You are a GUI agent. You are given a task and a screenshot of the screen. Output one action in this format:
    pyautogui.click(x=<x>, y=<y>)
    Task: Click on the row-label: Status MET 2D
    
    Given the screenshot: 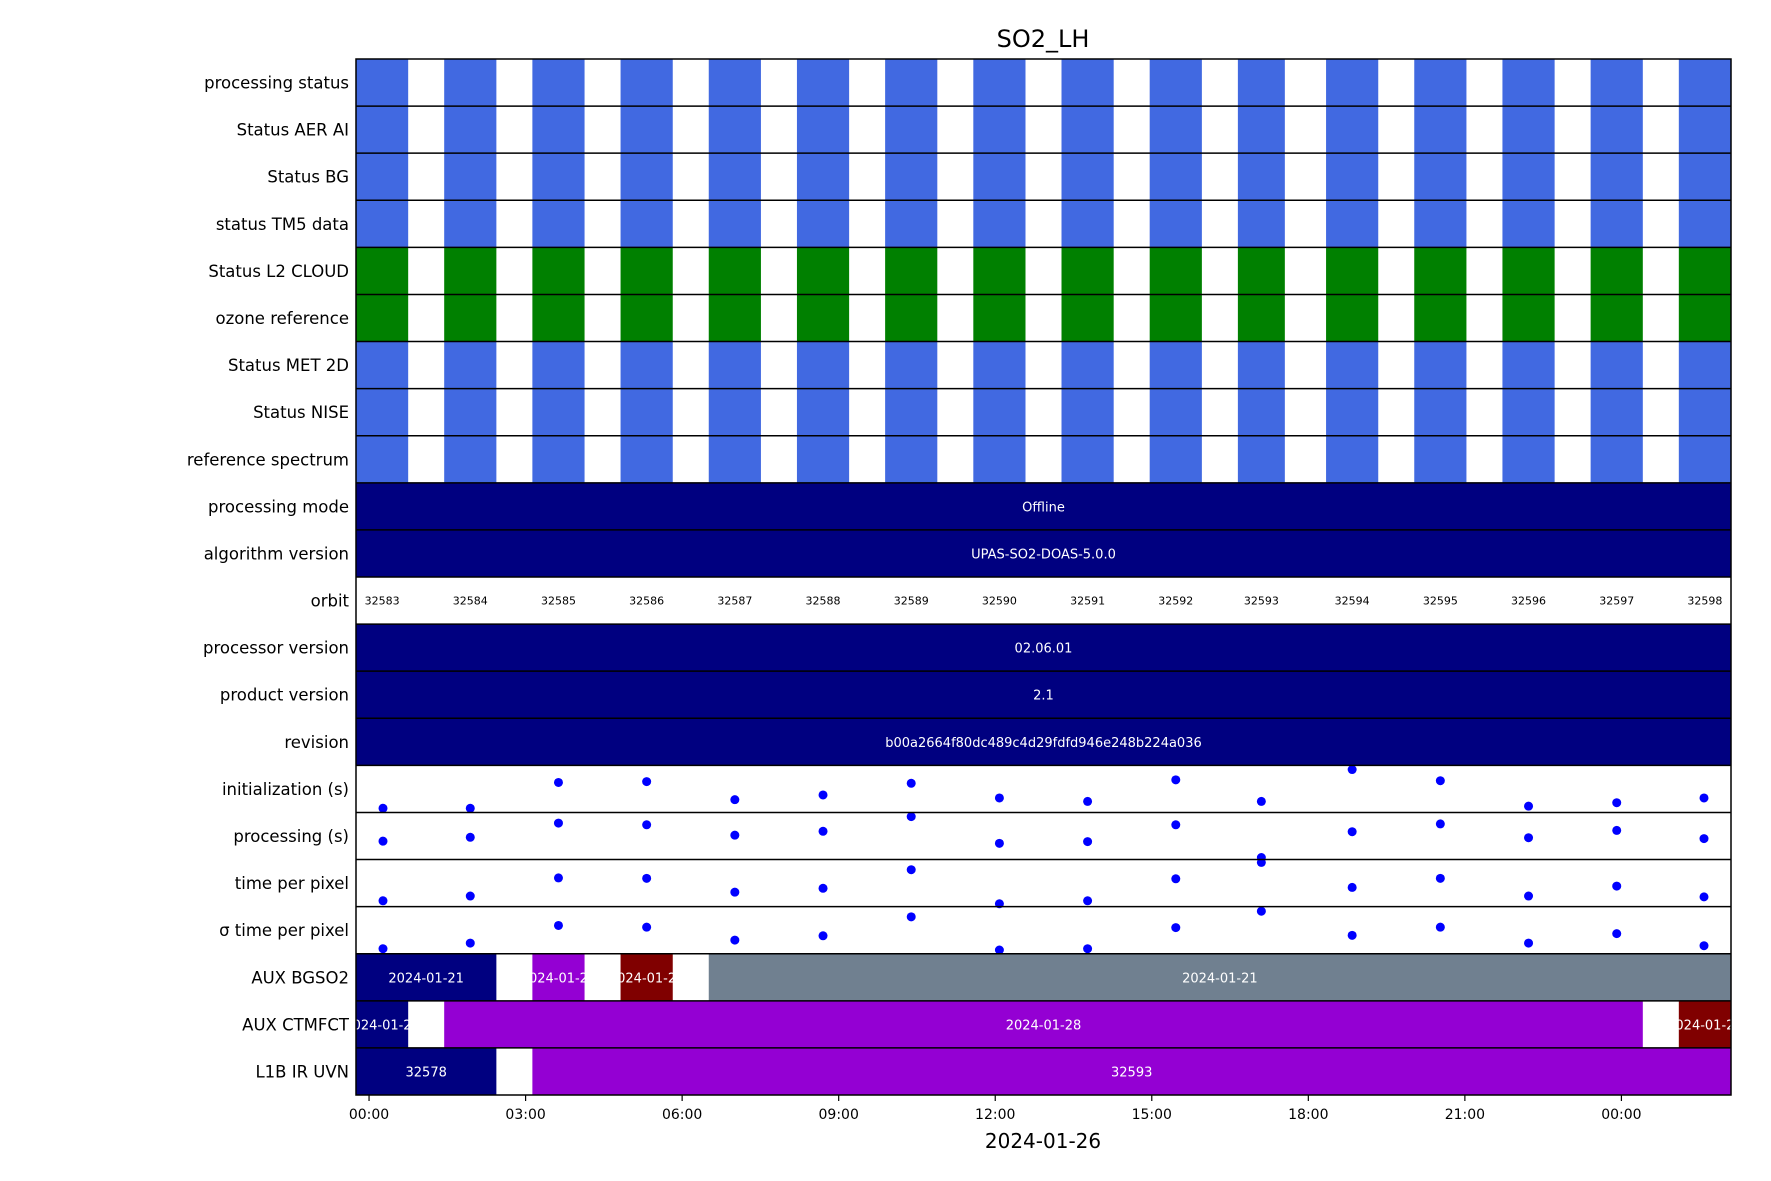 What is the action you would take?
    pyautogui.click(x=288, y=365)
    